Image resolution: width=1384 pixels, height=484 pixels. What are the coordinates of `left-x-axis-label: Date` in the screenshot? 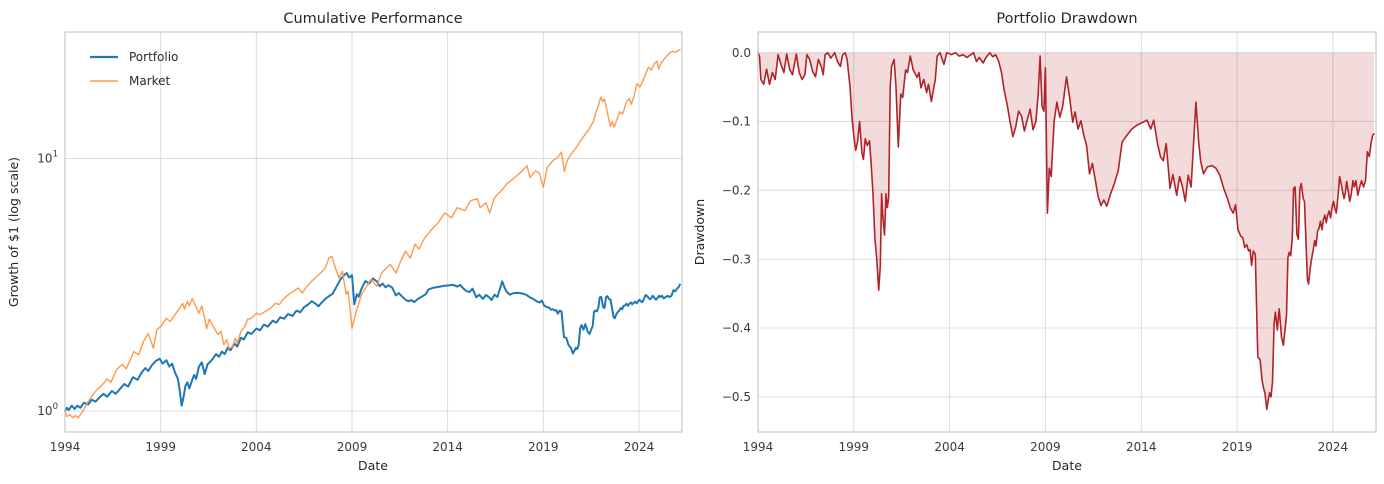 It's located at (373, 465).